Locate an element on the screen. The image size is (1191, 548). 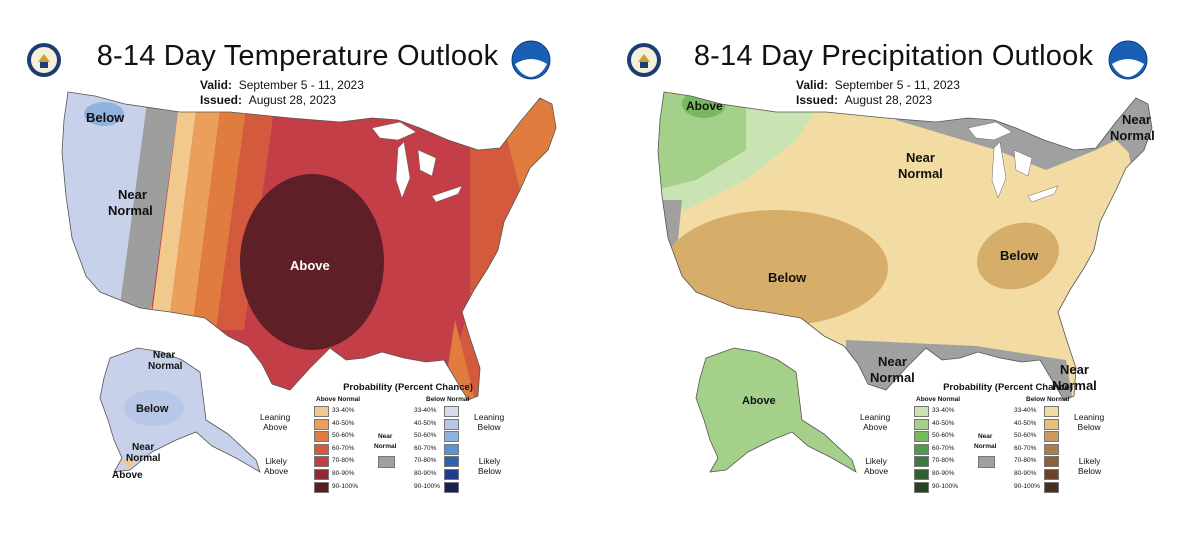
legend-likely-below: Likely Below is located at coordinates (490, 466).